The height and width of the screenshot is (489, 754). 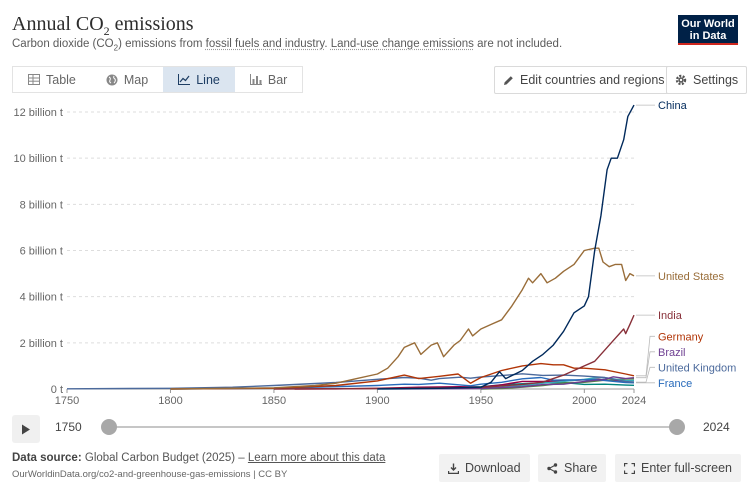 I want to click on logo-accent-bar, so click(x=708, y=44).